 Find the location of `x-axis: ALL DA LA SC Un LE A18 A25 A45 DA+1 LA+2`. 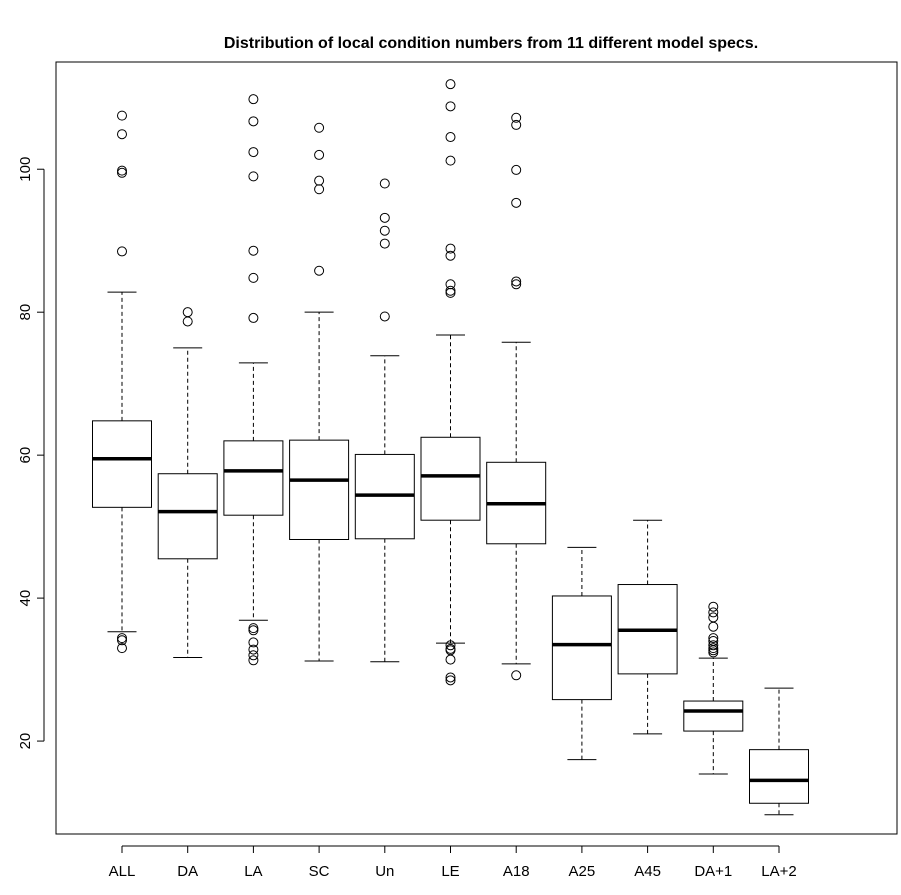

x-axis: ALL DA LA SC Un LE A18 A25 A45 DA+1 LA+2 is located at coordinates (453, 862).